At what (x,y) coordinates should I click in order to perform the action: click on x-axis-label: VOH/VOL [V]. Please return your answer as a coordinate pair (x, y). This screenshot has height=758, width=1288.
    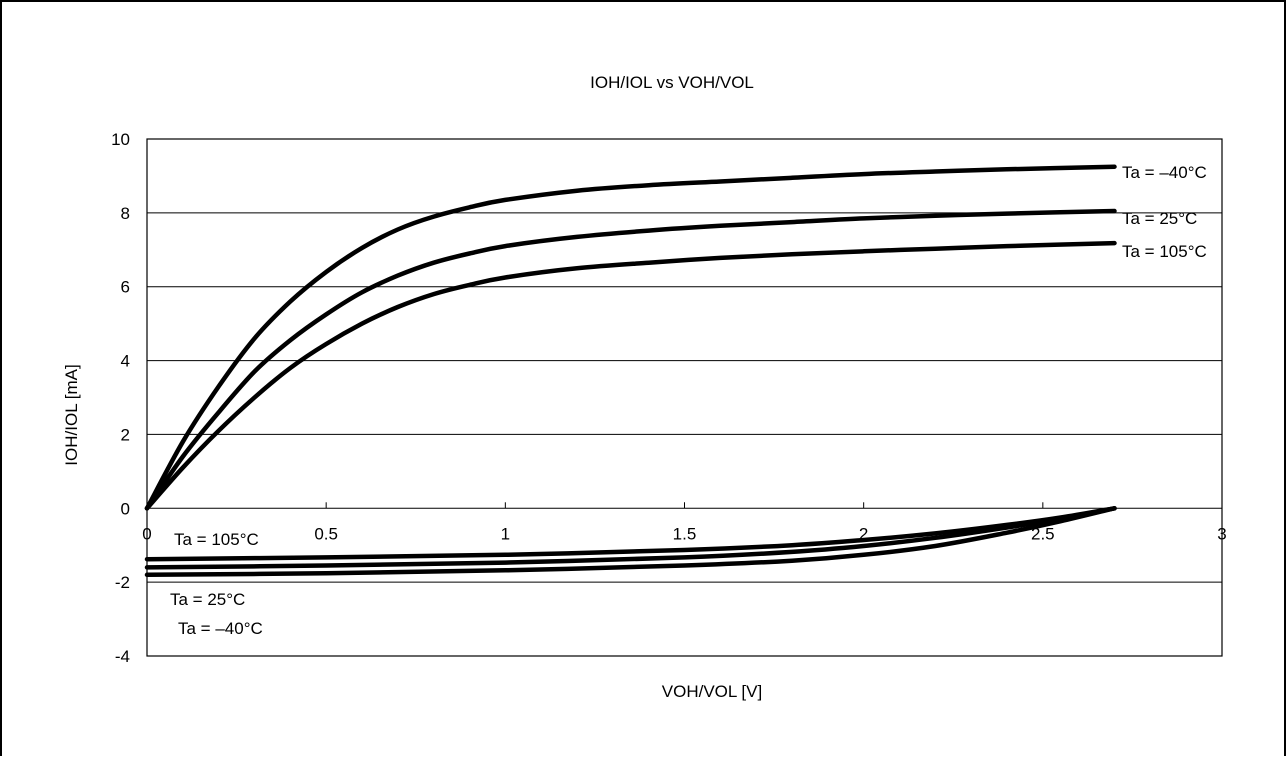
    Looking at the image, I should click on (712, 691).